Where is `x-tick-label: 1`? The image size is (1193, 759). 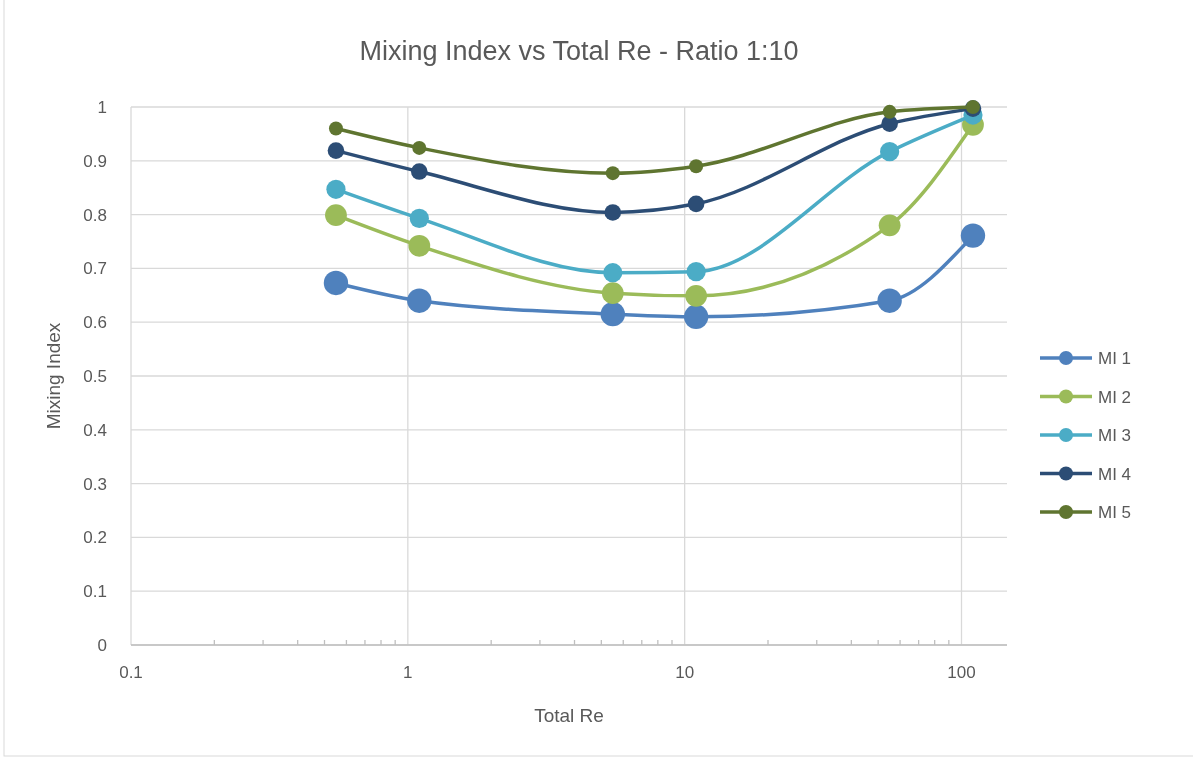 x-tick-label: 1 is located at coordinates (408, 672).